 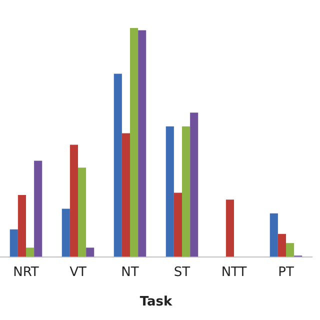 I want to click on x-tick-label: ST, so click(x=182, y=272).